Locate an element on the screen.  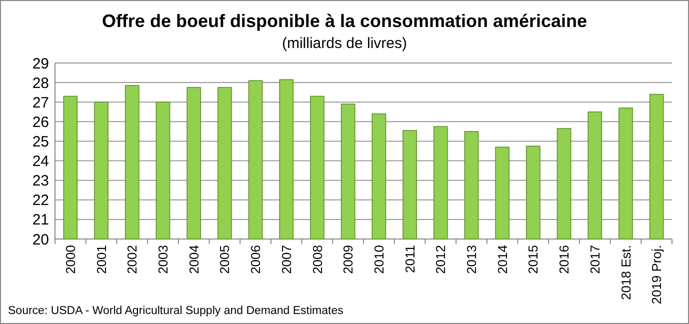
x-tick-label: 2018 Est. is located at coordinates (626, 272).